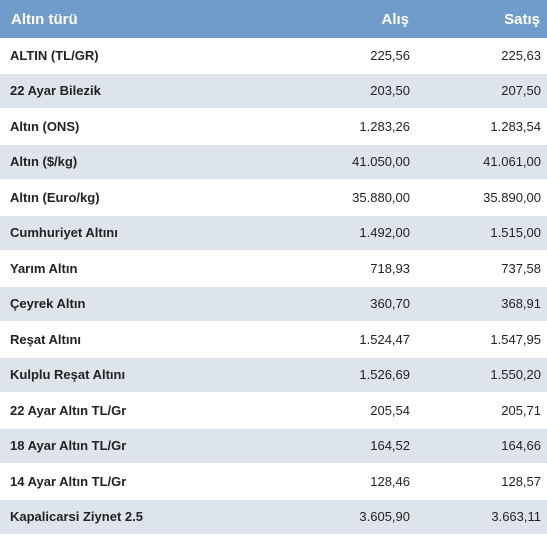  What do you see at coordinates (141, 446) in the screenshot?
I see `gold-type-cell: 18 Ayar Altın TL/Gr` at bounding box center [141, 446].